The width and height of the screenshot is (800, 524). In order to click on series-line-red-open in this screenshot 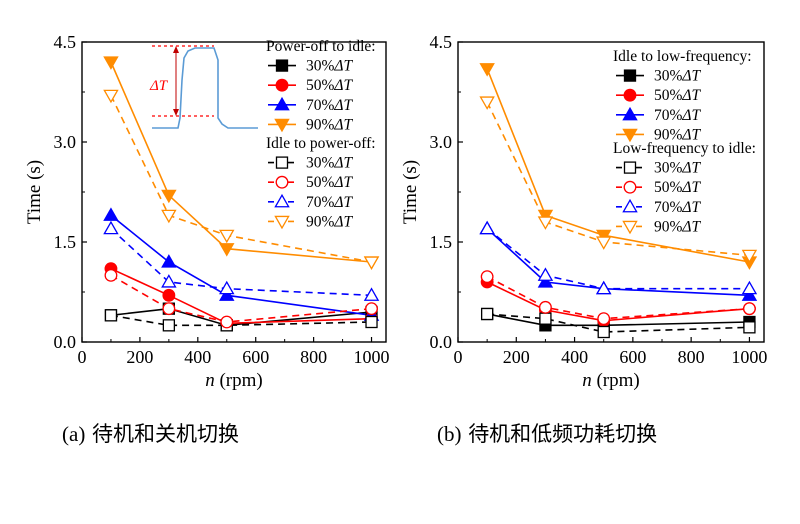, I will do `click(241, 298)`.